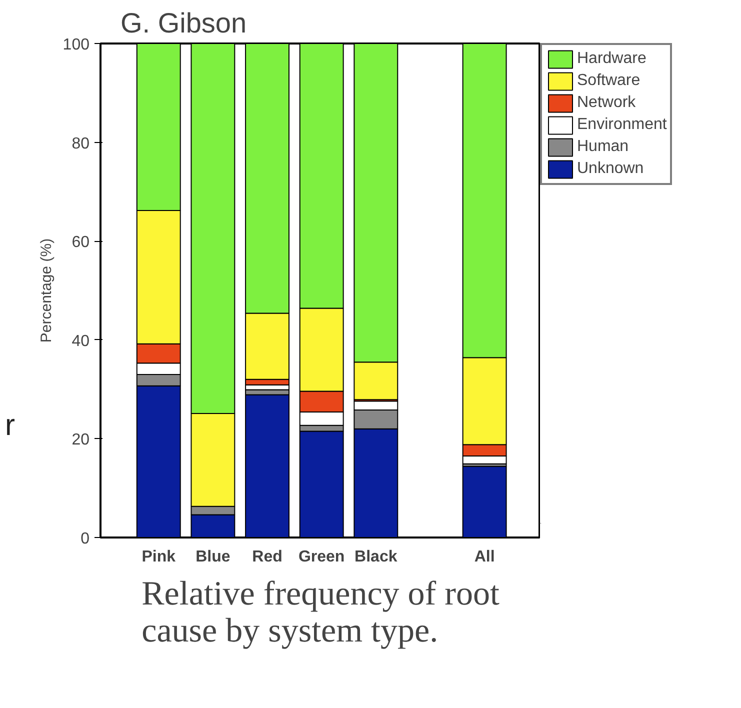 This screenshot has width=741, height=708. What do you see at coordinates (81, 243) in the screenshot?
I see `y-tick-label: 60` at bounding box center [81, 243].